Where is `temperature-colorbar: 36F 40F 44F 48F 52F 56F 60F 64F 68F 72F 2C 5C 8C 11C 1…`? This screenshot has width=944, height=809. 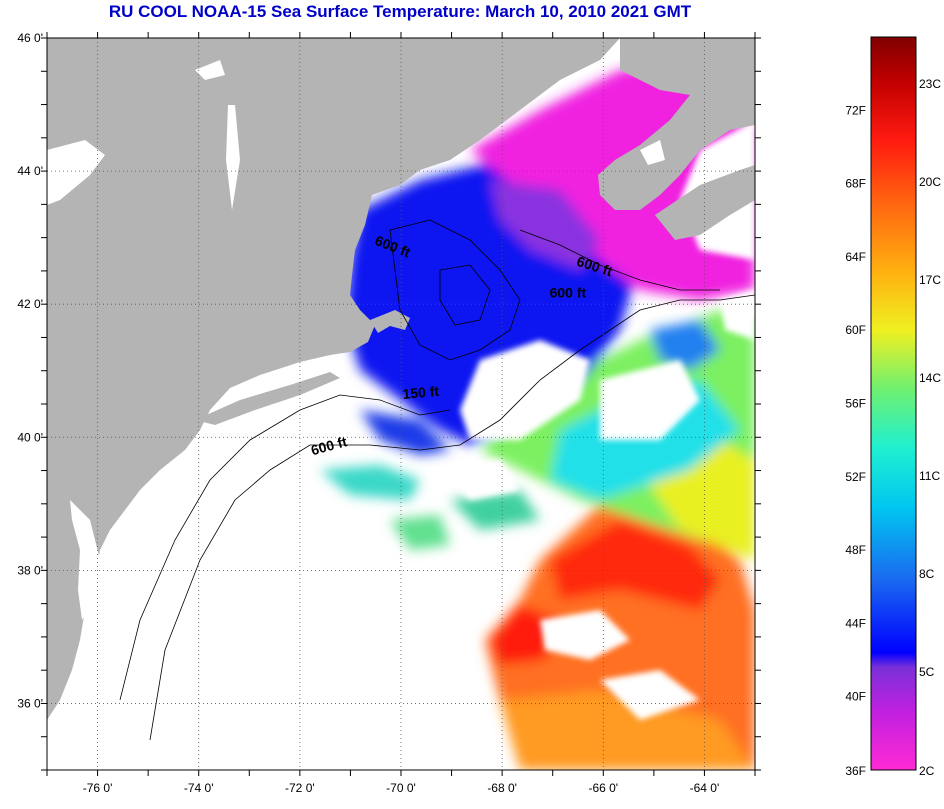 temperature-colorbar: 36F 40F 44F 48F 52F 56F 60F 64F 68F 72F 2C 5C 8C 11C 1… is located at coordinates (893, 407).